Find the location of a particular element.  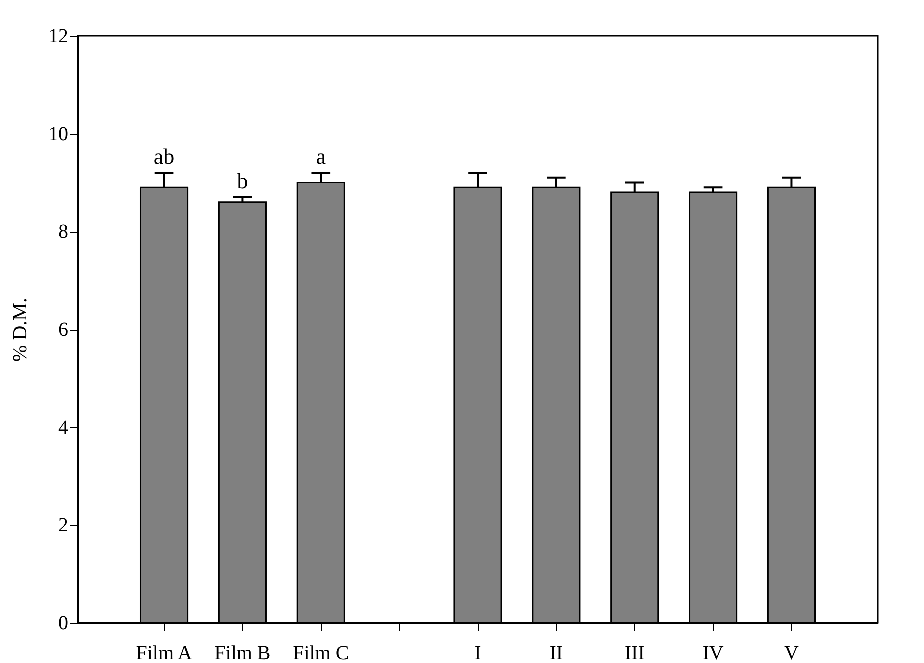

y-axis-title: % D.M. is located at coordinates (21, 330).